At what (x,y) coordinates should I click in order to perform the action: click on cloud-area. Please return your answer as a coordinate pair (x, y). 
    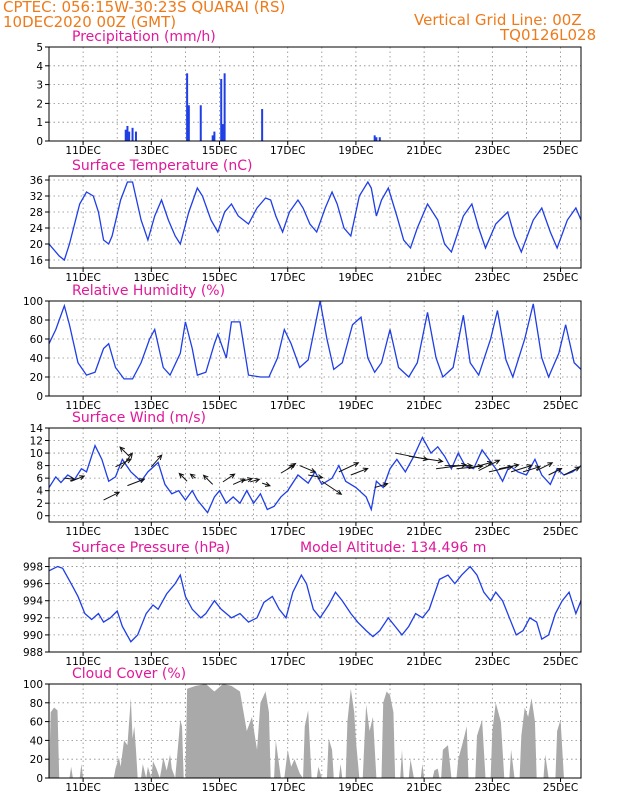
    Looking at the image, I should click on (315, 731).